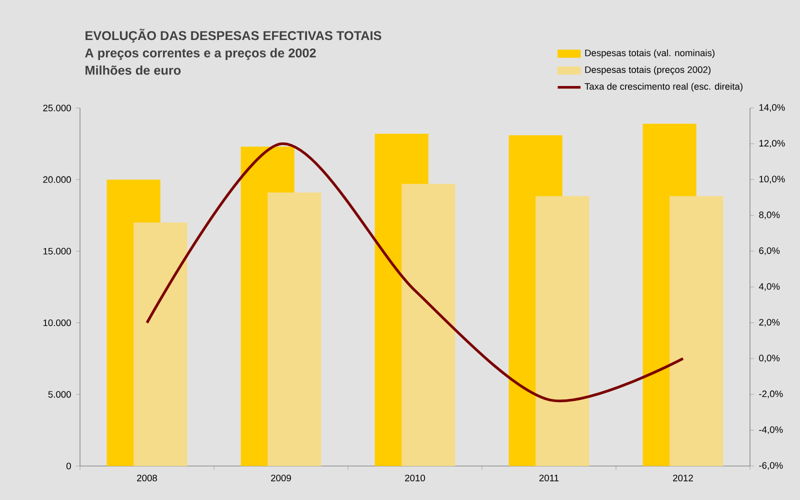 This screenshot has width=800, height=500. Describe the element at coordinates (771, 466) in the screenshot. I see `y2-tick-label: -6,0%` at that location.